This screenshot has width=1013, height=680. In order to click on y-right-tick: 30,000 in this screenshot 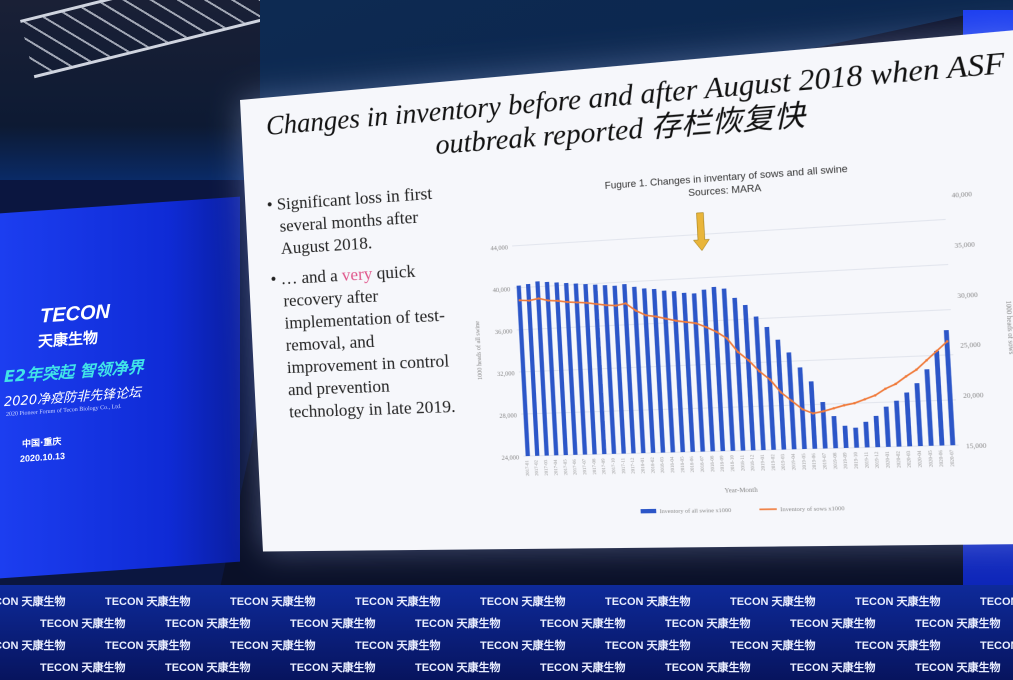, I will do `click(967, 296)`.